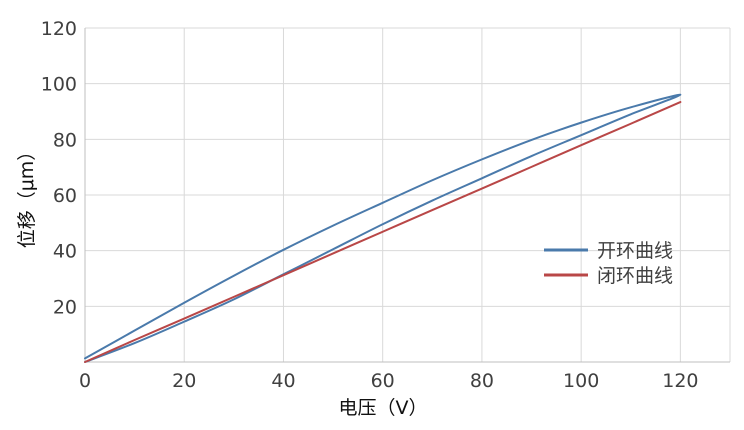 This screenshot has height=430, width=744. Describe the element at coordinates (383, 408) in the screenshot. I see `x-axis-title: 电压（V）` at that location.